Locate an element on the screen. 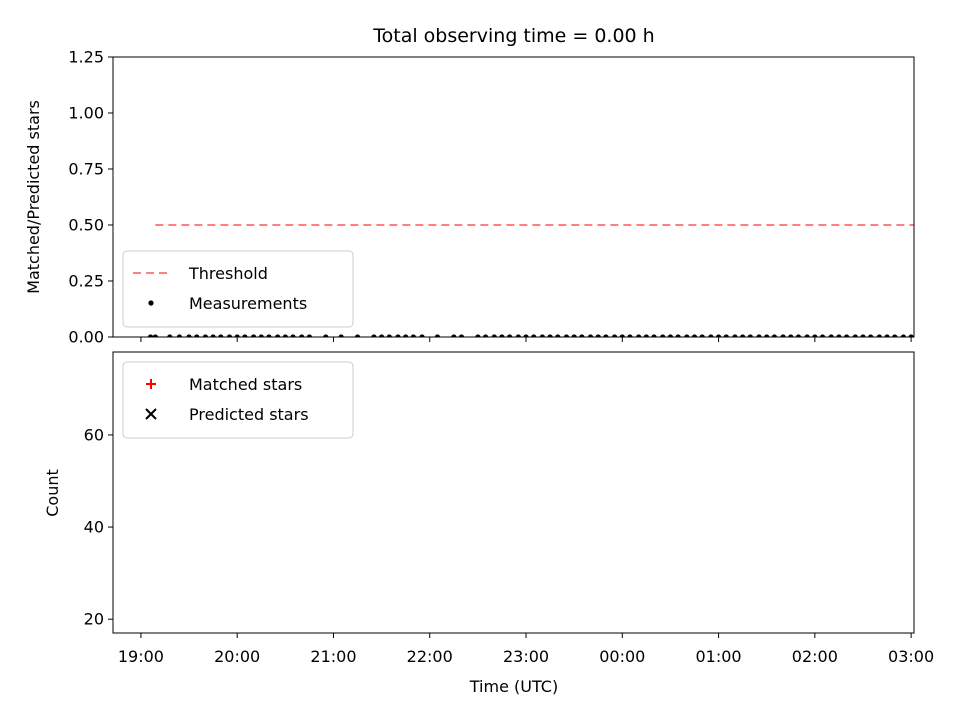 This screenshot has height=720, width=960. legend-entry-label: Matched stars is located at coordinates (245, 384).